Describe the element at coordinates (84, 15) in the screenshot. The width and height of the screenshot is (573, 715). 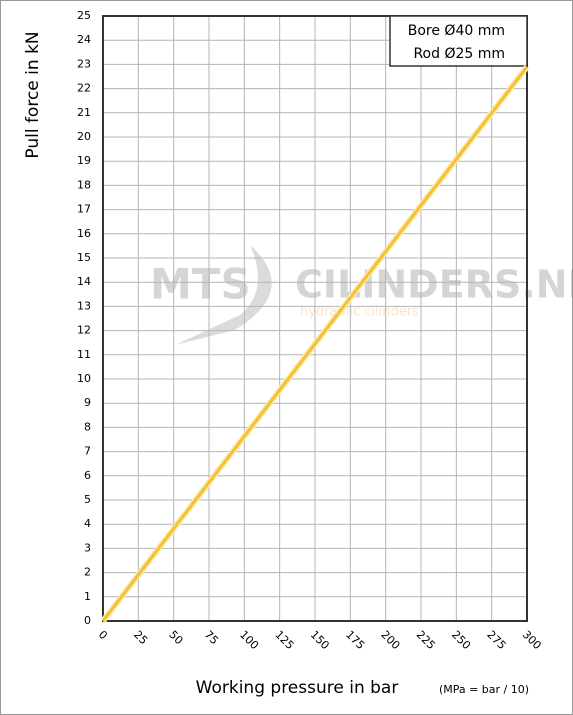
I see `y-tick-label: 25` at that location.